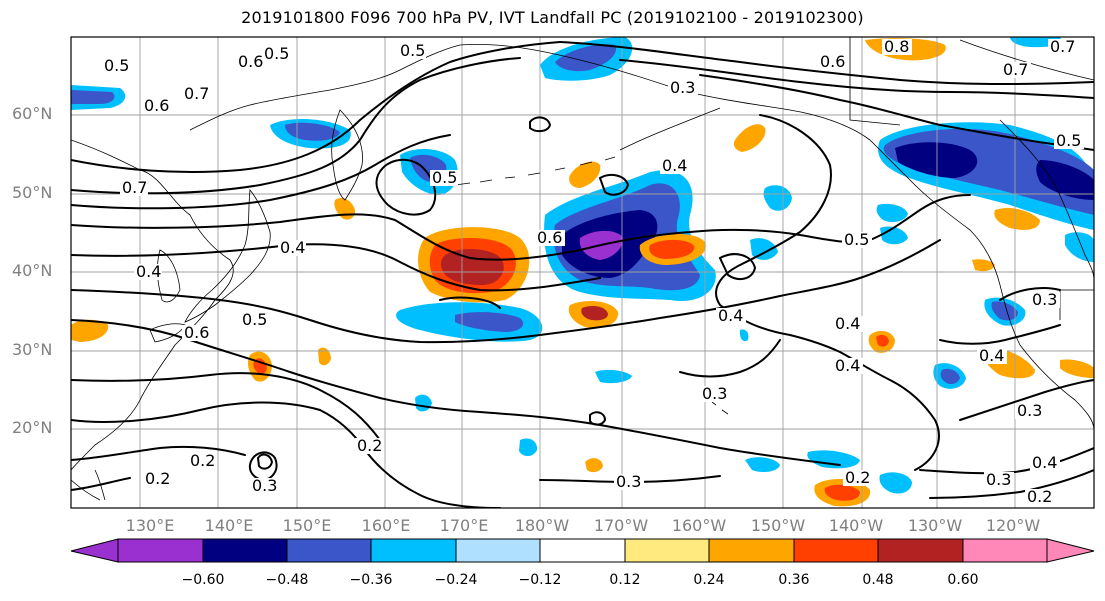 Image resolution: width=1105 pixels, height=601 pixels. Describe the element at coordinates (1013, 525) in the screenshot. I see `lon-label: 120°W` at that location.